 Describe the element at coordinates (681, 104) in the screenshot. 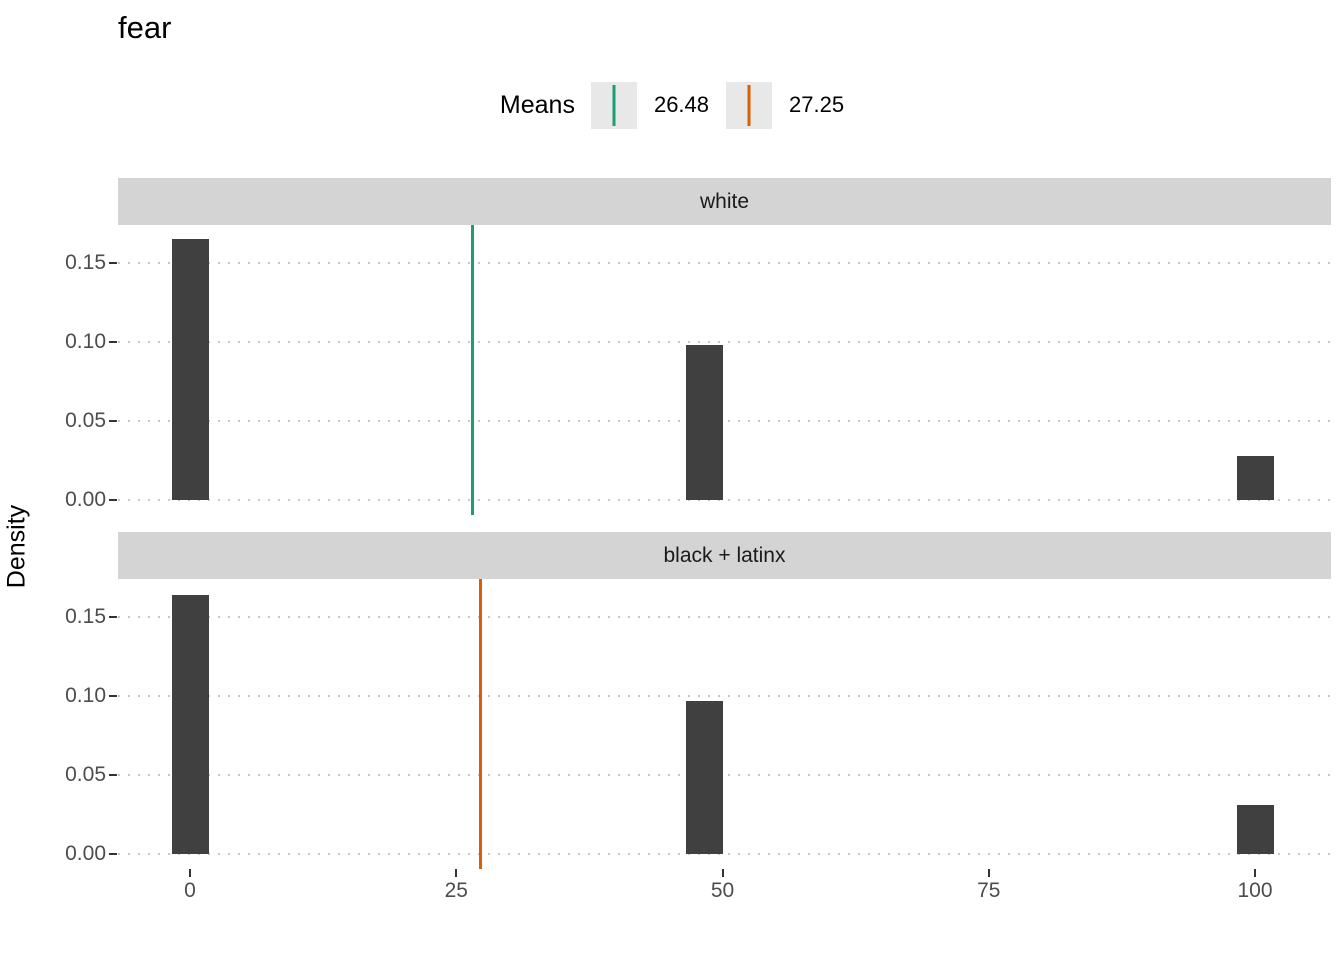

I see `legend-value: 26.48` at that location.